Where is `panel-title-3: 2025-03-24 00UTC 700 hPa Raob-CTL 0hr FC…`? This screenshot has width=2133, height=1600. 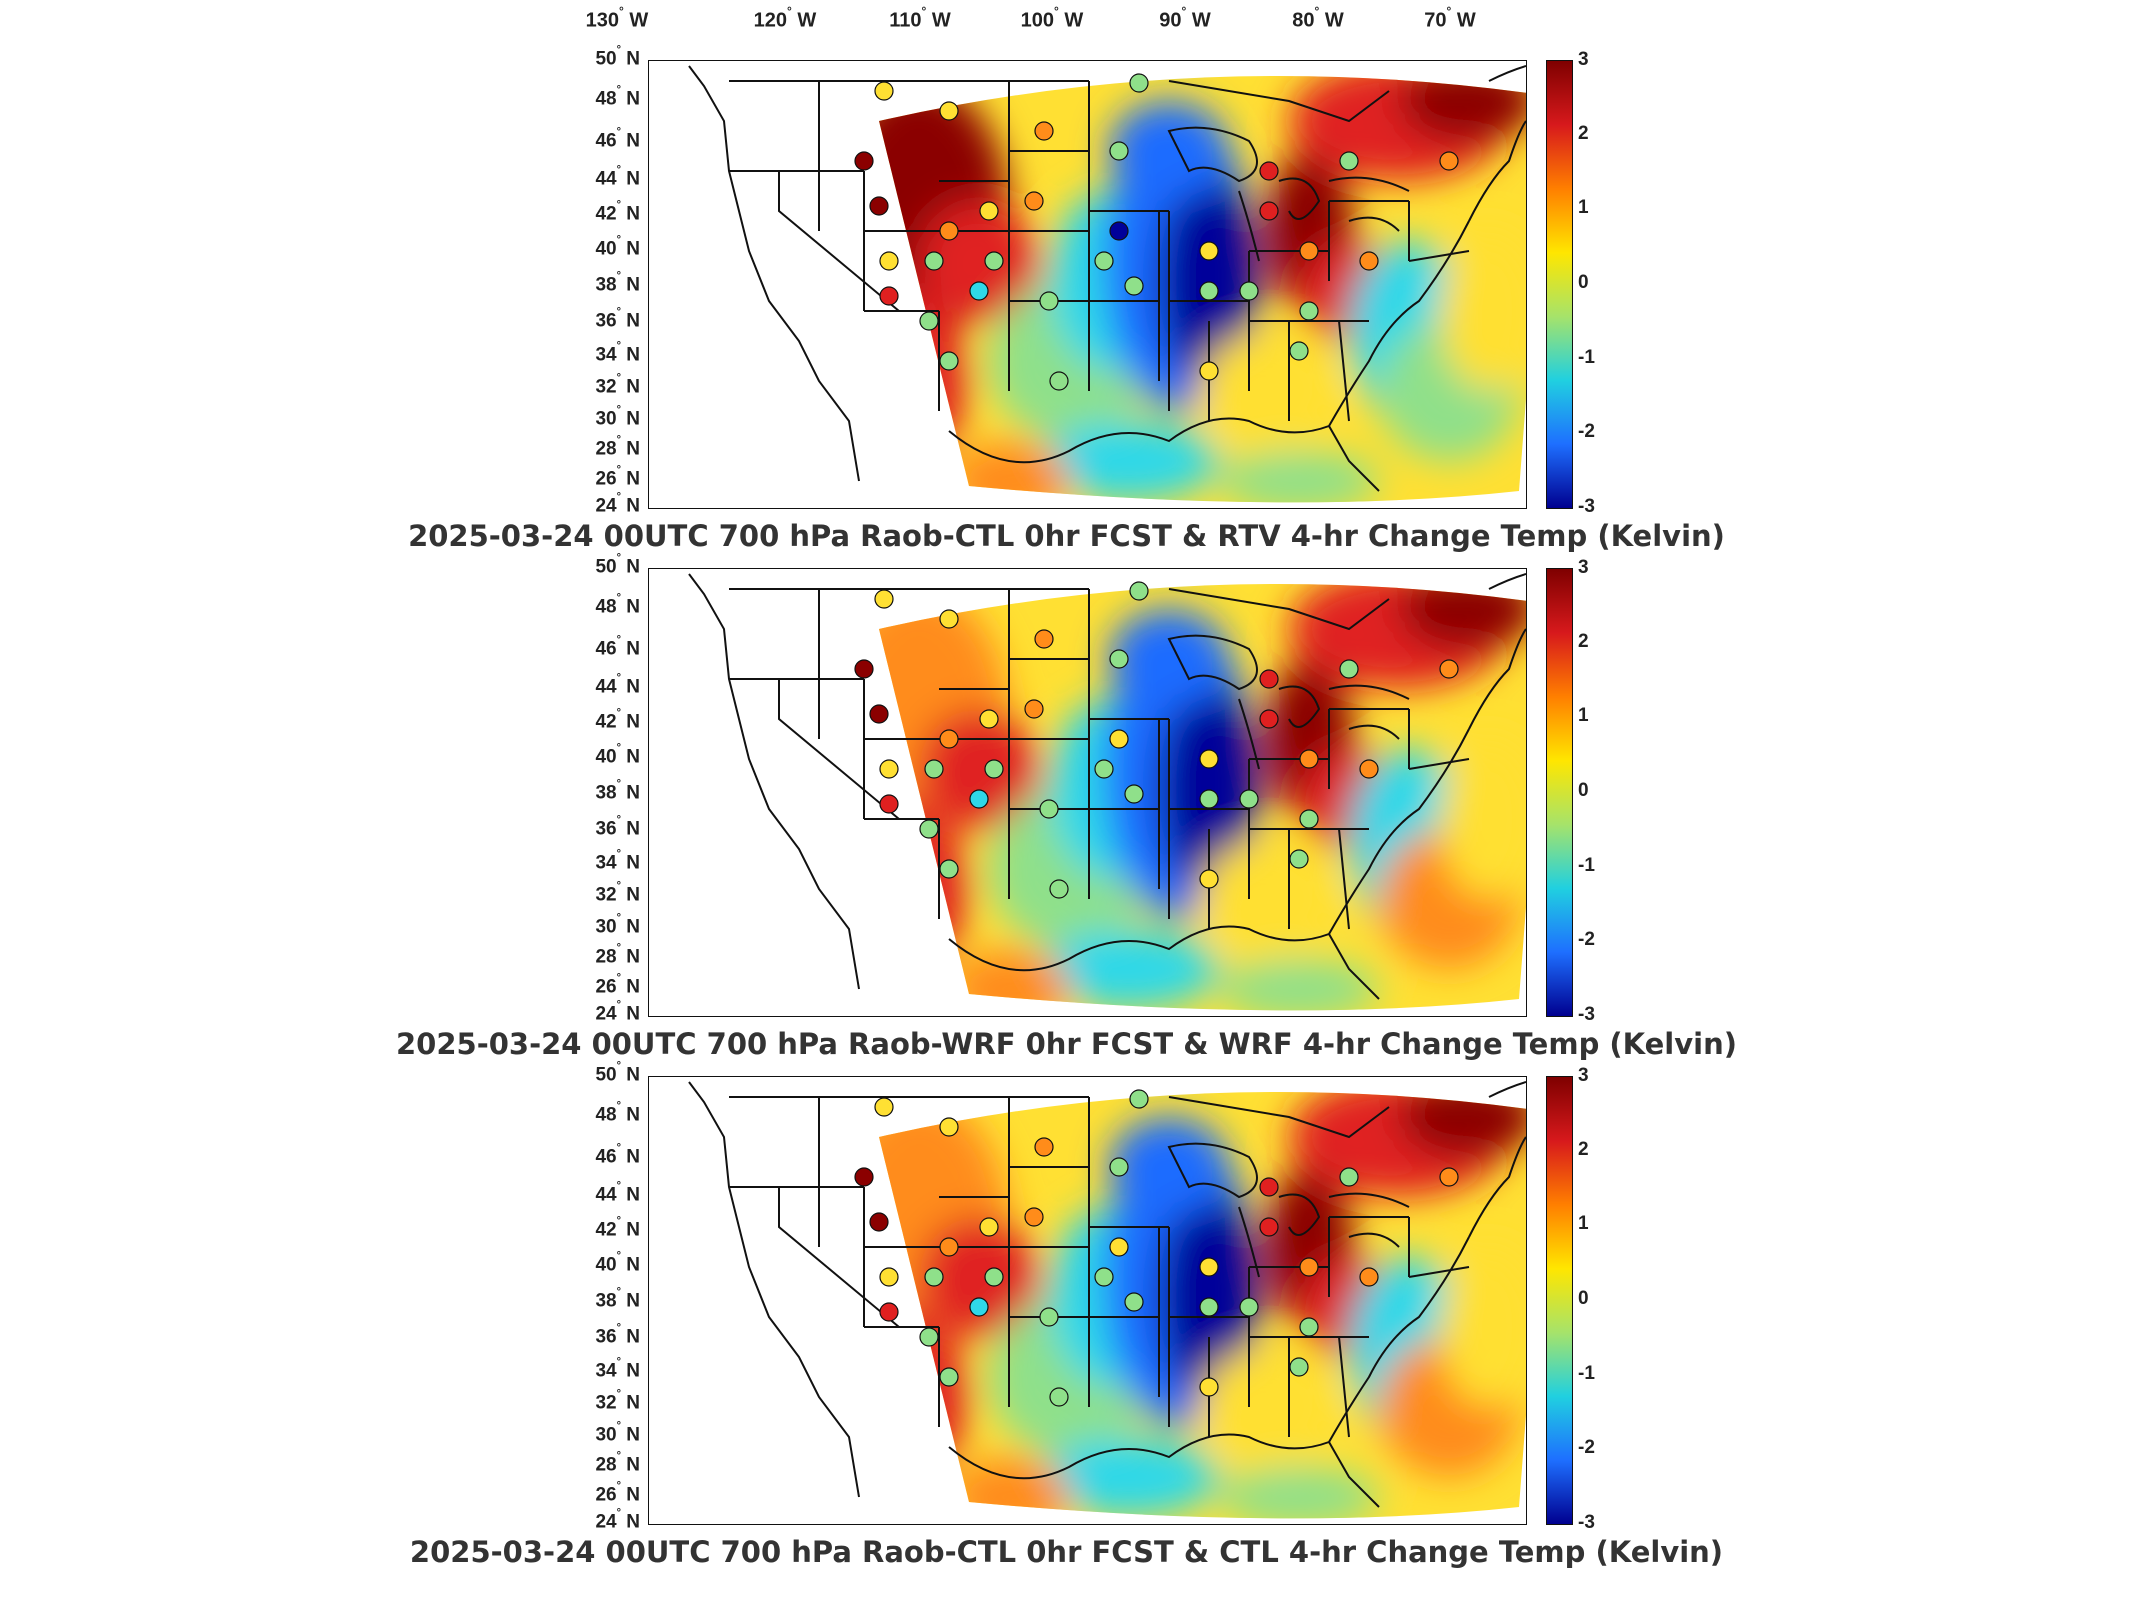
panel-title-3: 2025-03-24 00UTC 700 hPa Raob-CTL 0hr FC… is located at coordinates (1066, 1552).